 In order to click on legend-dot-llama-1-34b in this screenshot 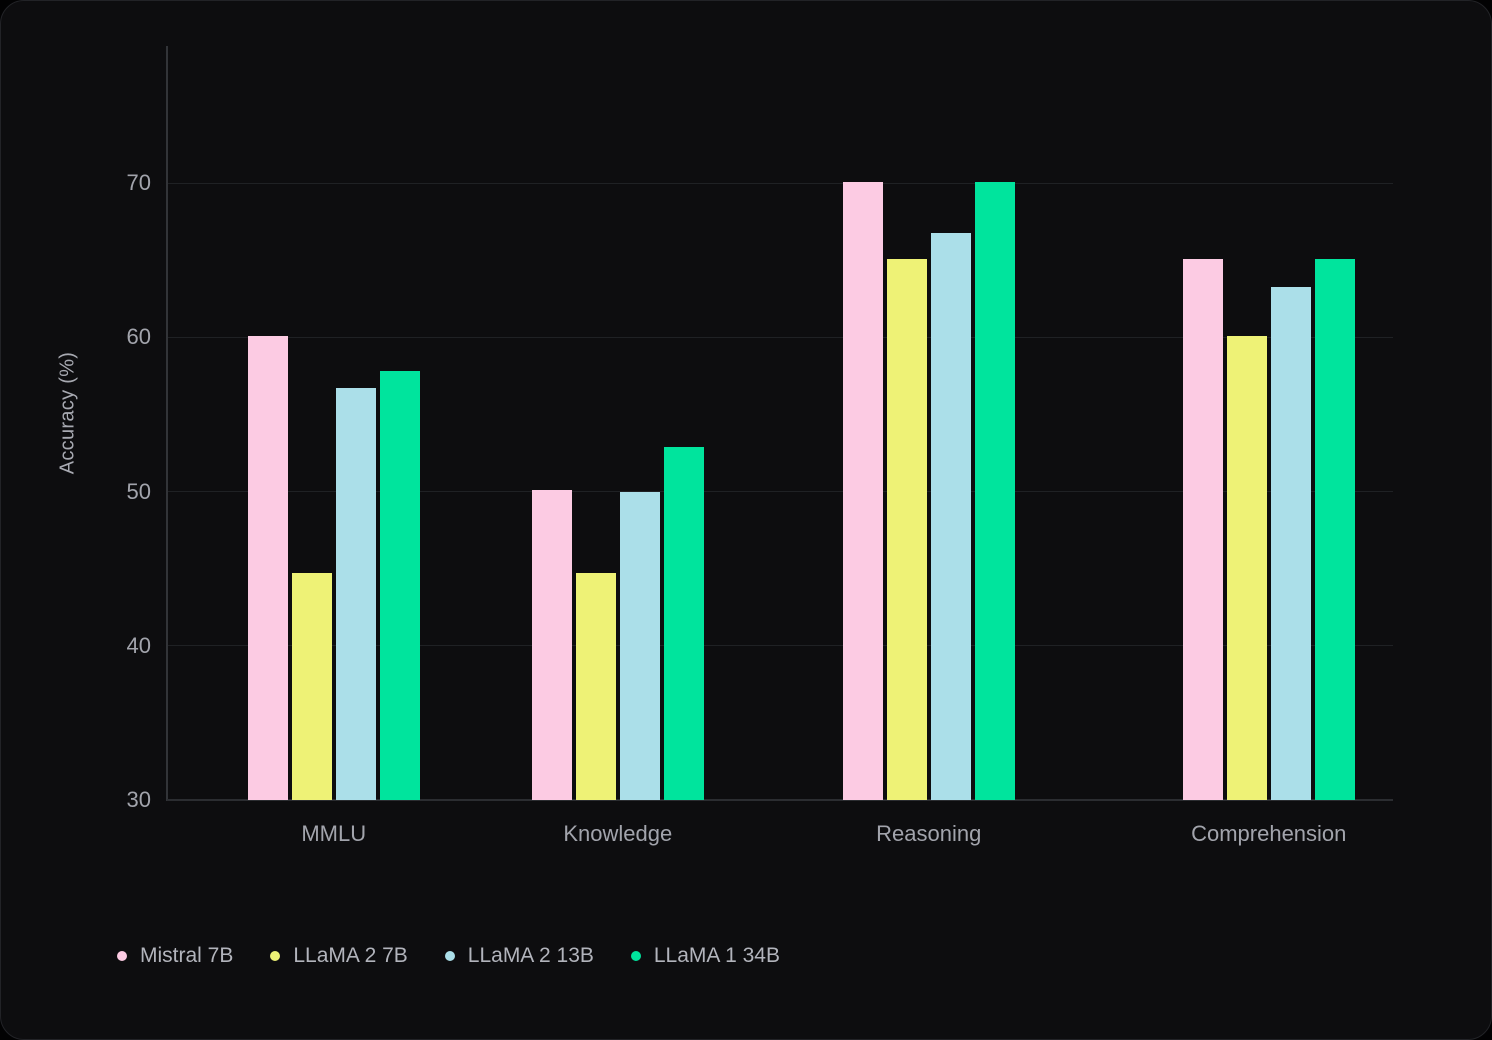, I will do `click(635, 956)`.